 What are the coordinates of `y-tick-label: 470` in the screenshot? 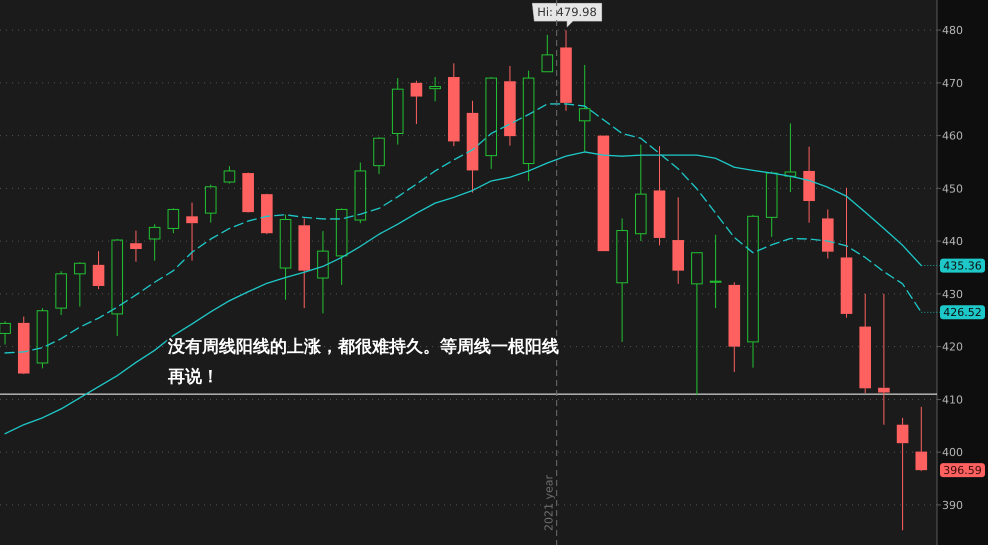 It's located at (952, 83).